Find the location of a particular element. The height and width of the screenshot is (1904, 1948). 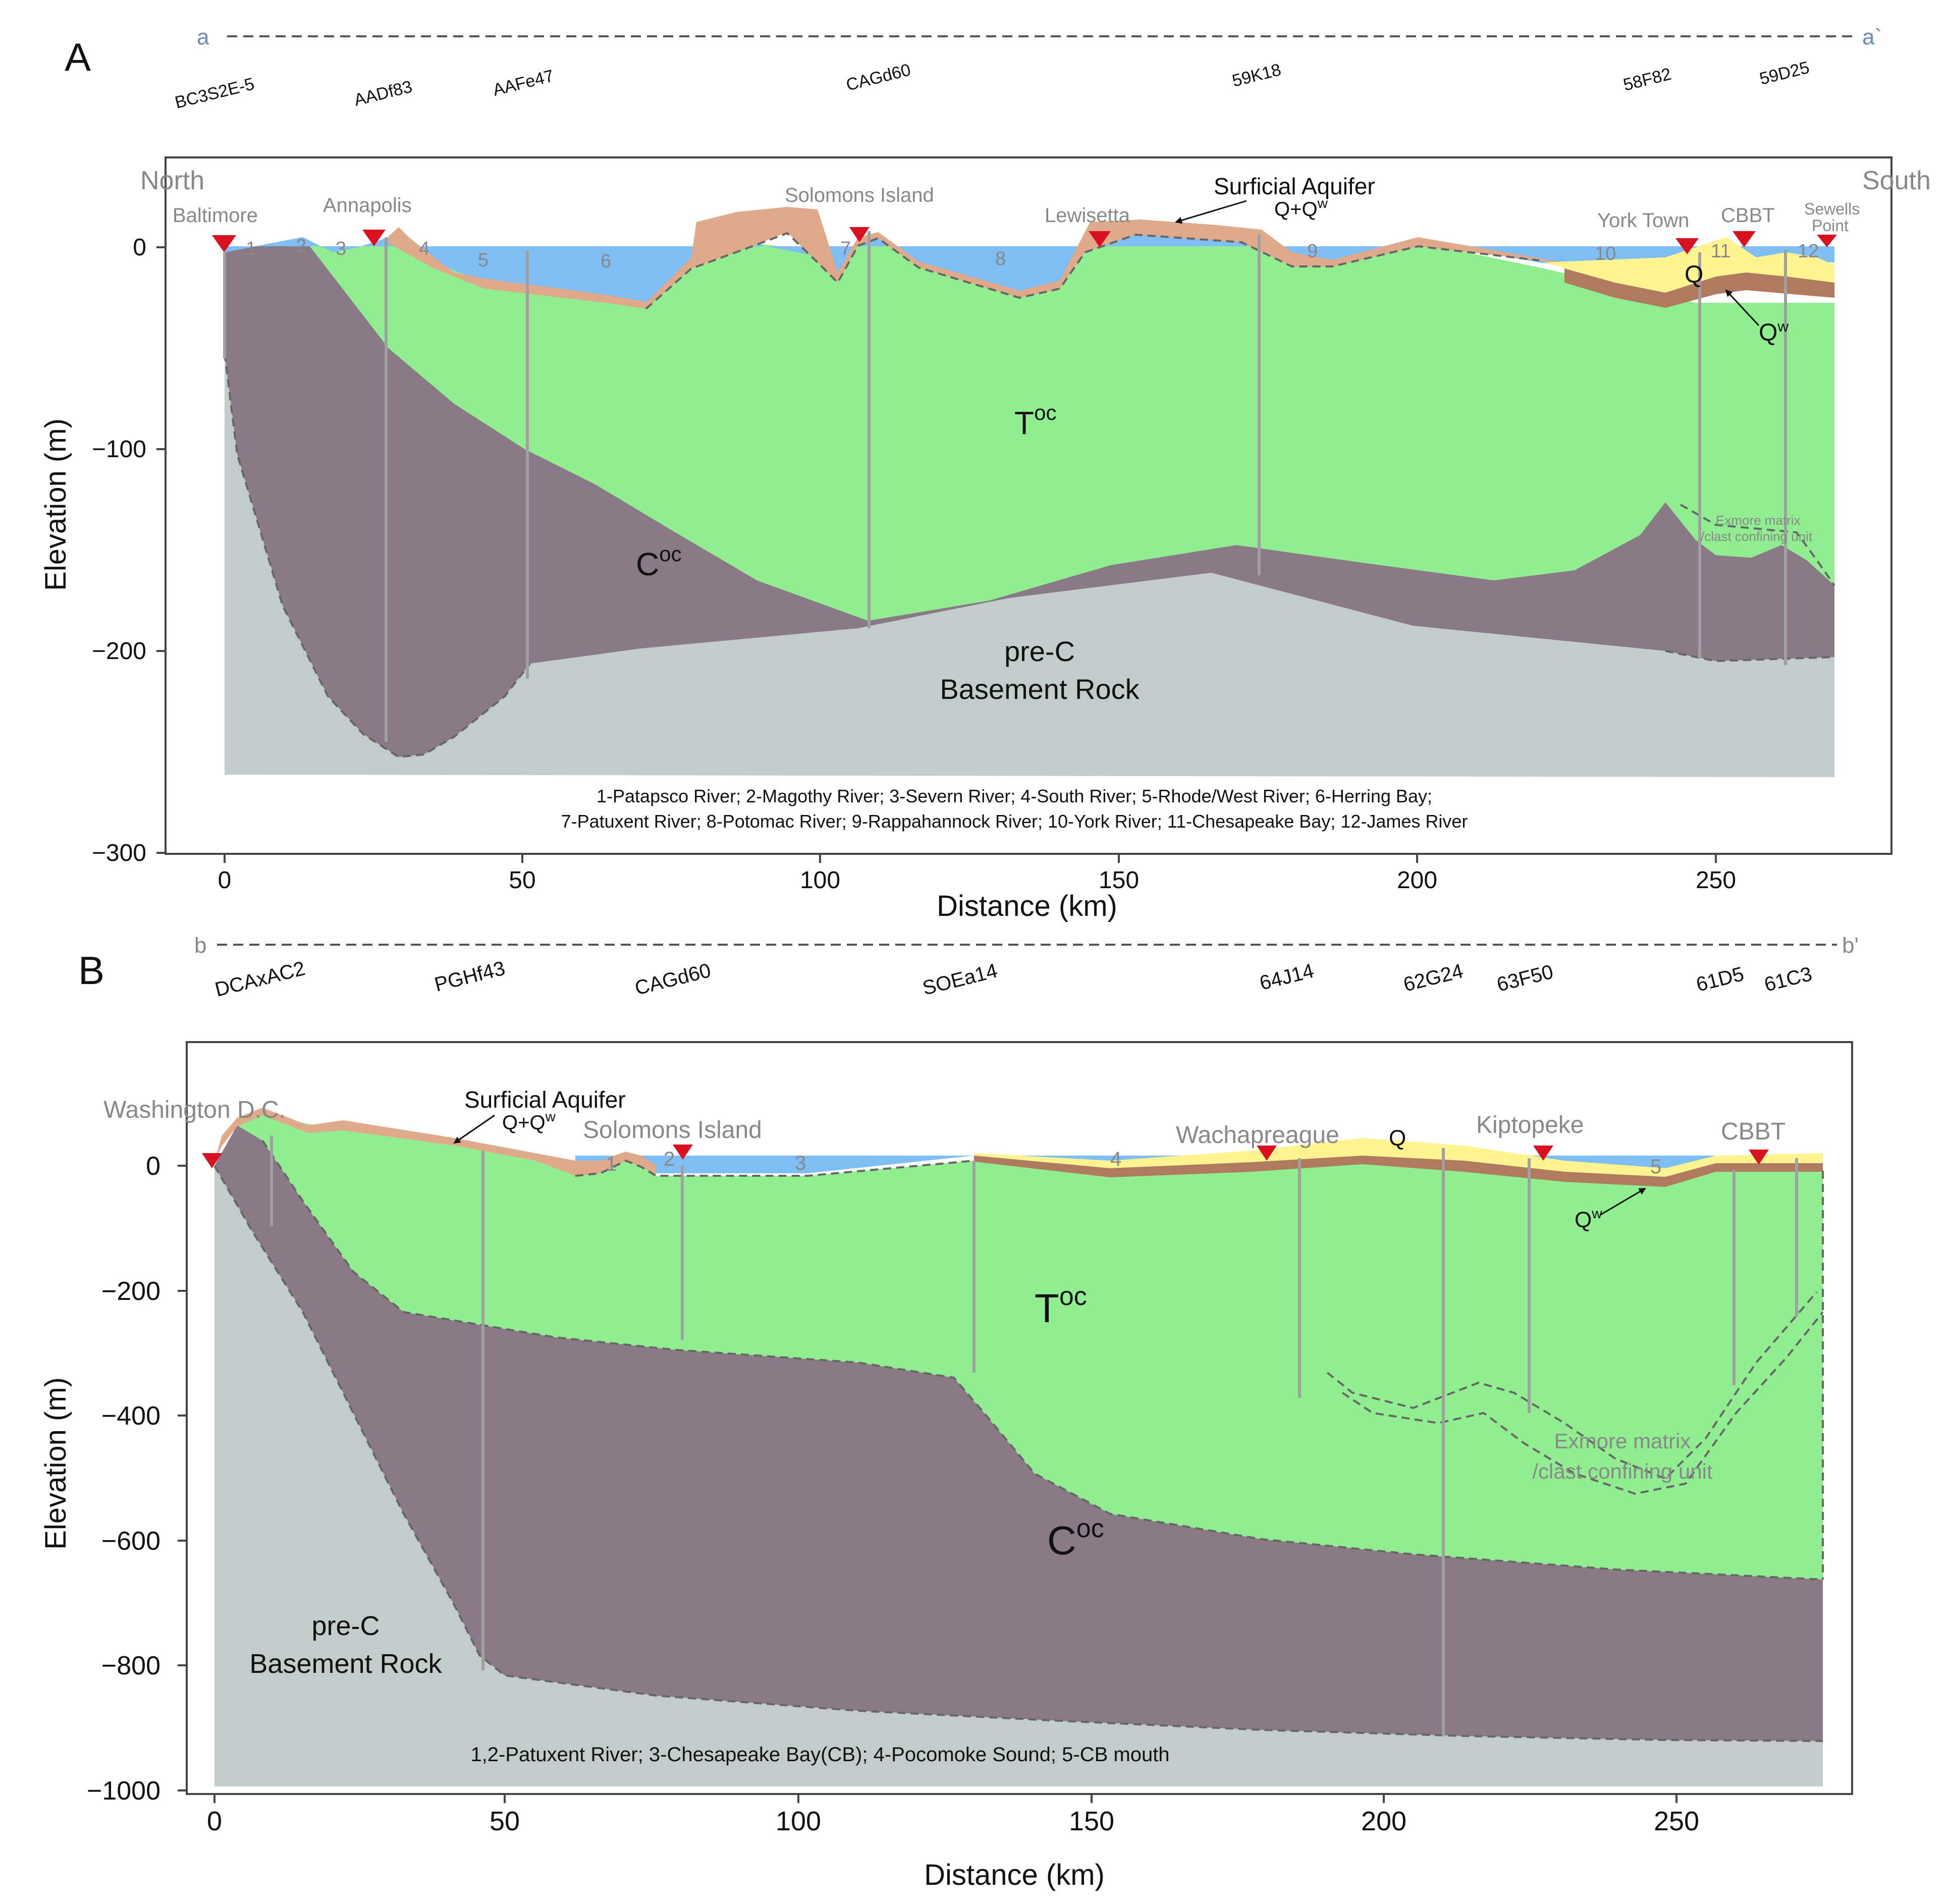

river-number: 3 is located at coordinates (341, 249).